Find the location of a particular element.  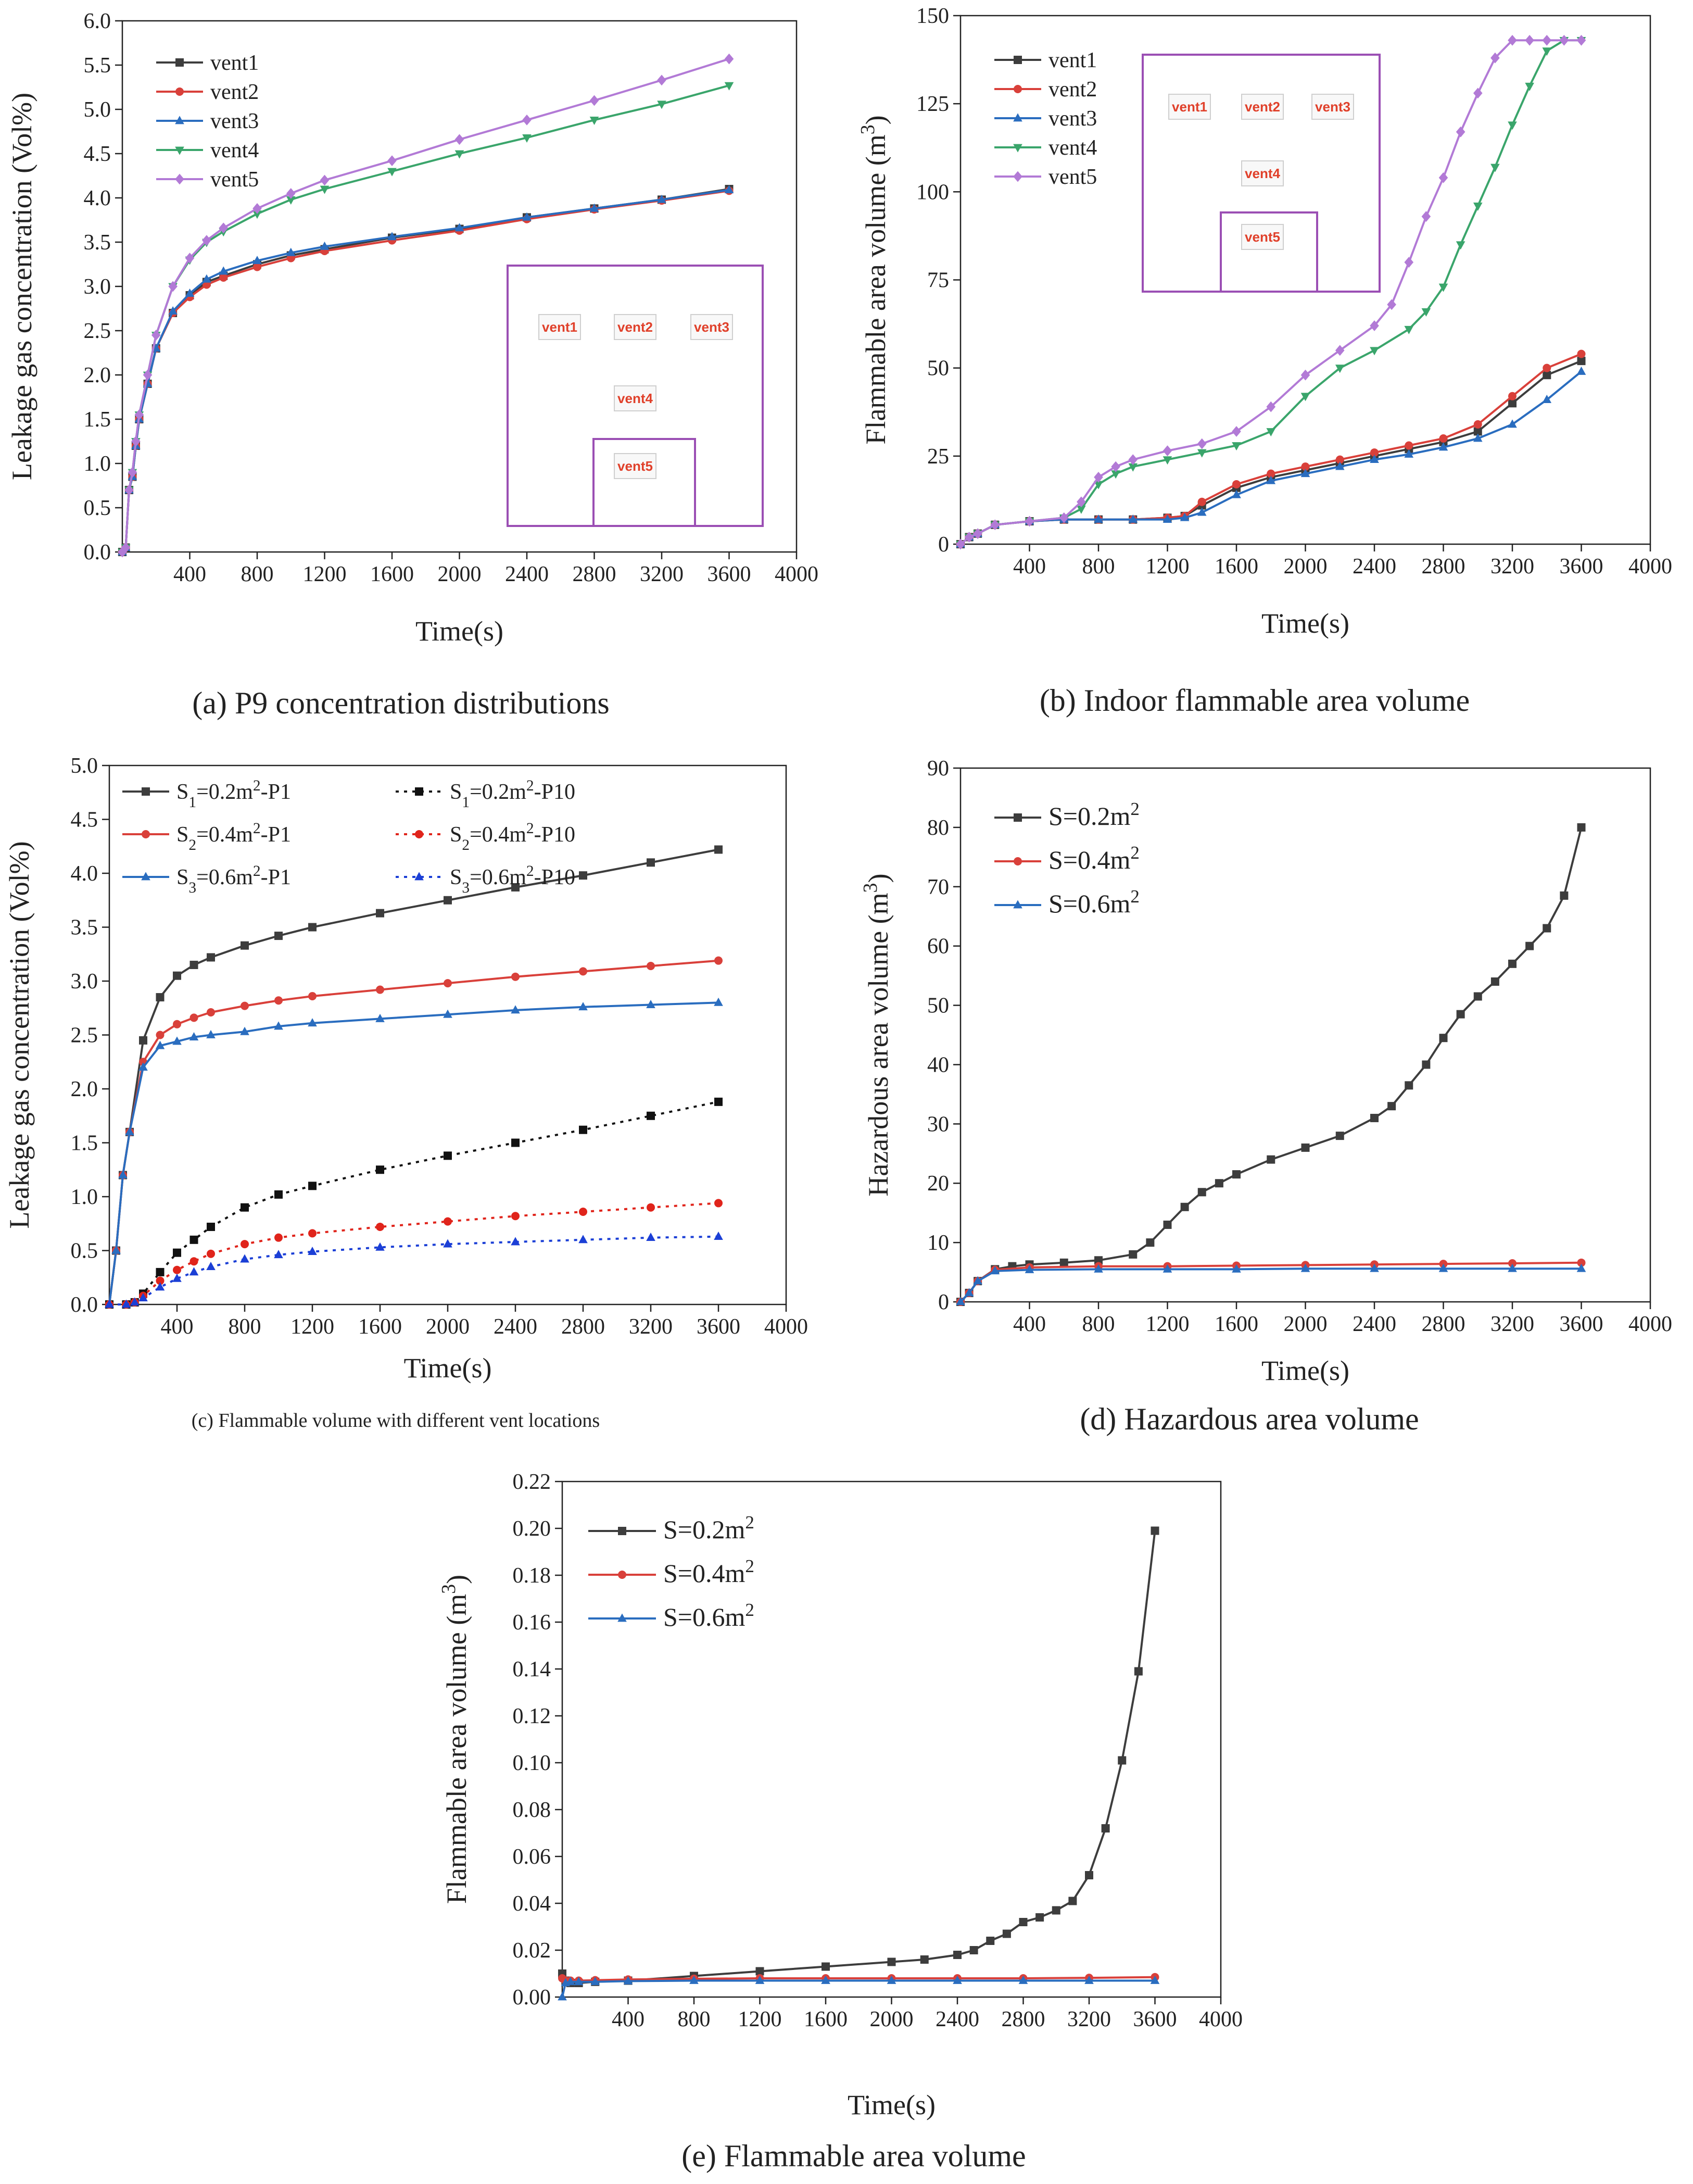

y-tick-label: 20 is located at coordinates (938, 1184).